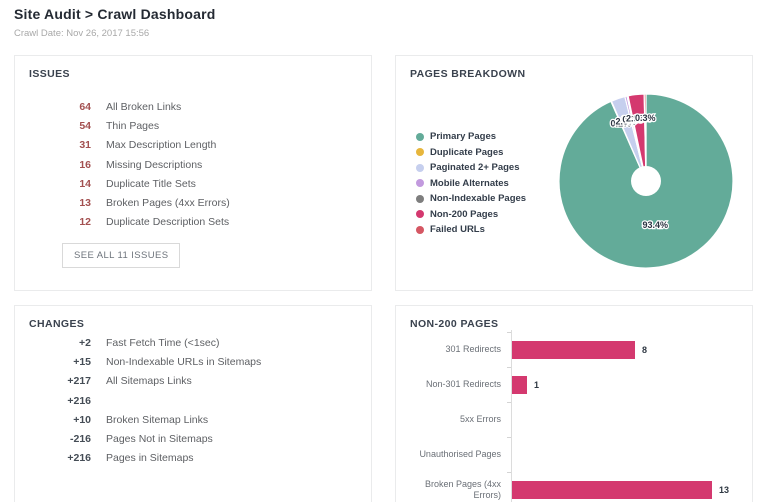 This screenshot has height=502, width=757. I want to click on issue-row: 14 Duplicate Title Sets, so click(193, 183).